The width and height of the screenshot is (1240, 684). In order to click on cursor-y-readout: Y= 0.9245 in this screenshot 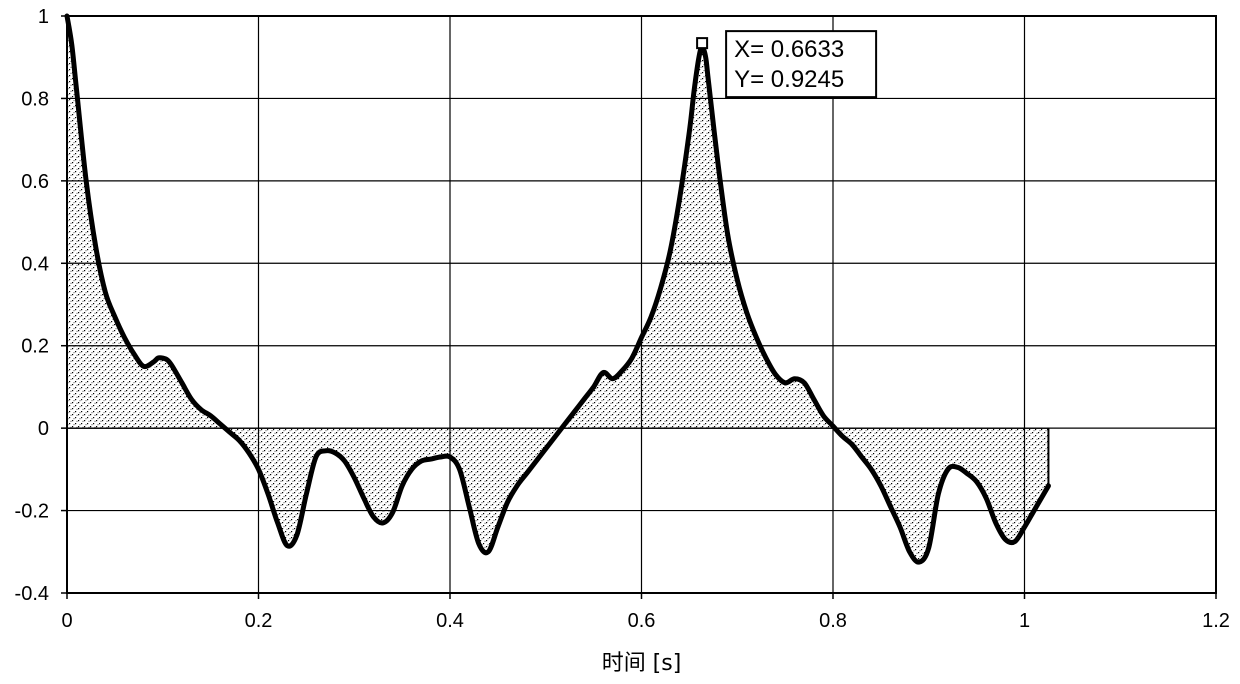, I will do `click(789, 79)`.